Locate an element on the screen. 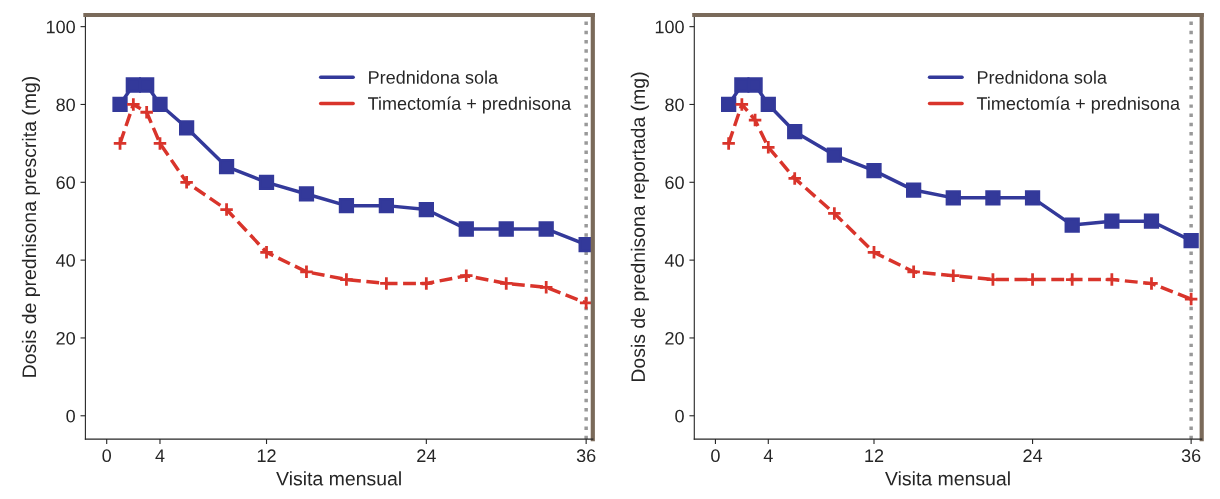  y-axis-title: Dosis de prednisona reportada (mg) is located at coordinates (639, 227).